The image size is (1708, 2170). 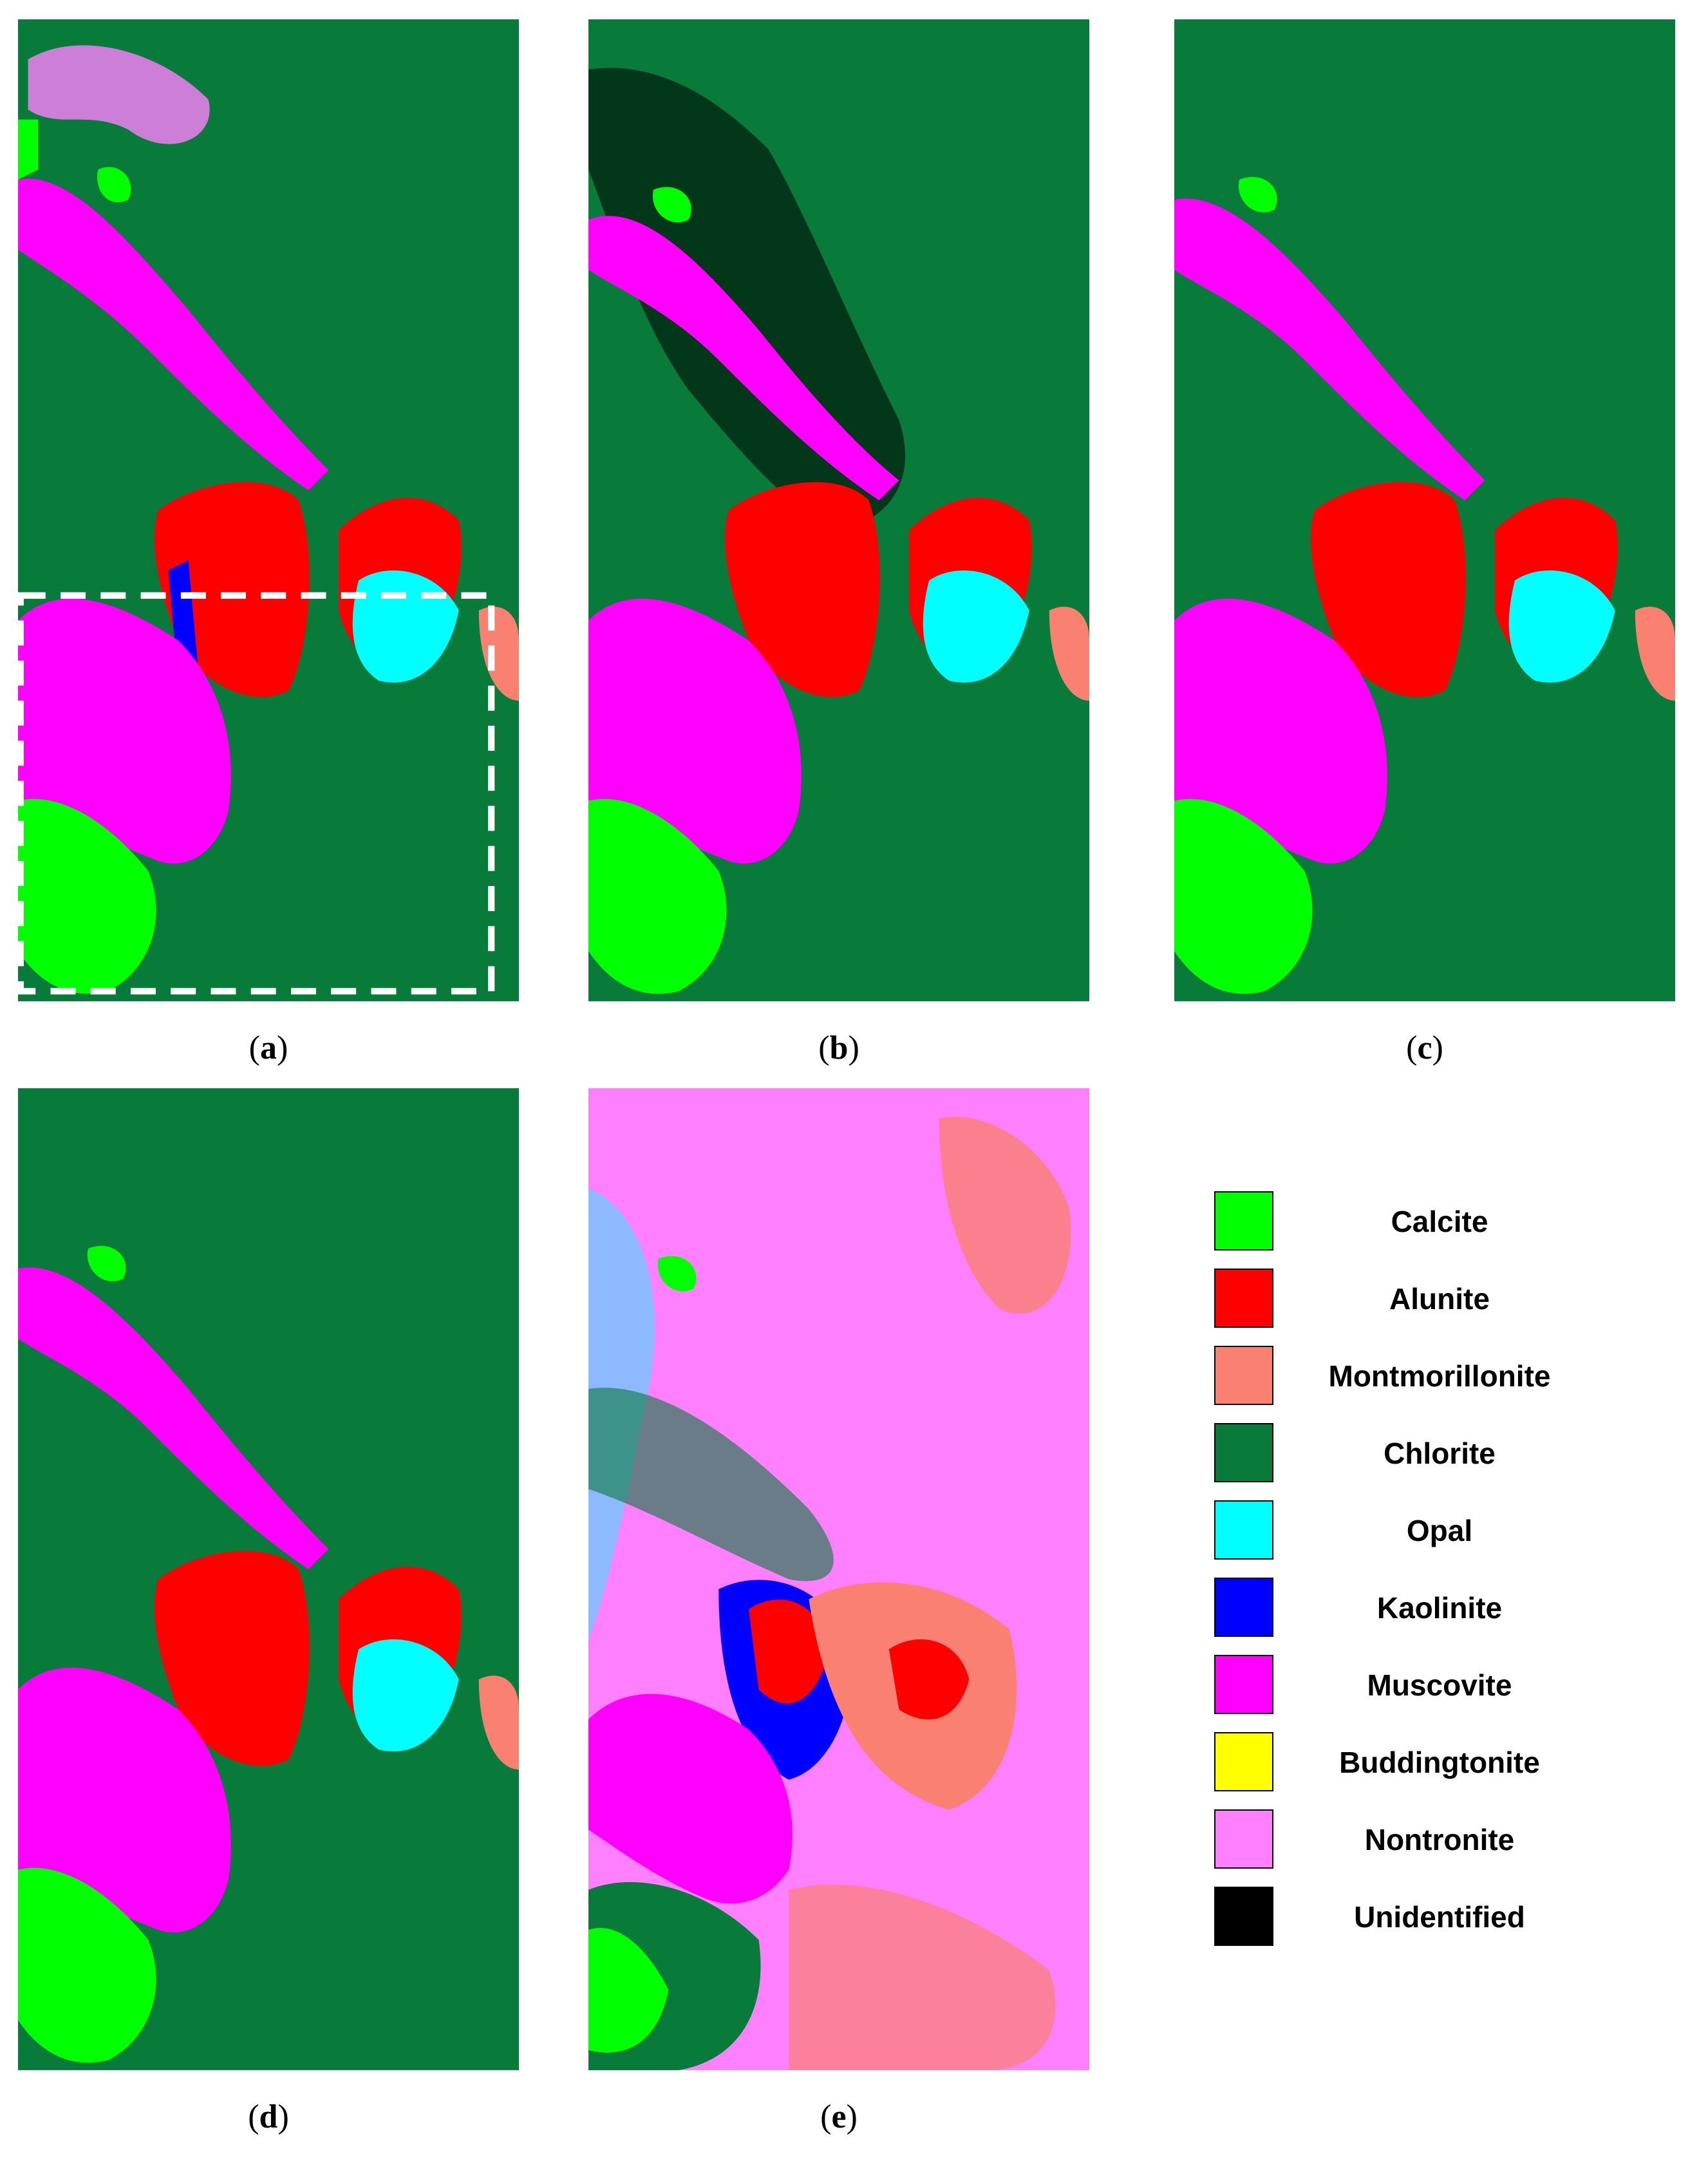 What do you see at coordinates (1440, 1453) in the screenshot?
I see `legend-label-chlorite: Chlorite` at bounding box center [1440, 1453].